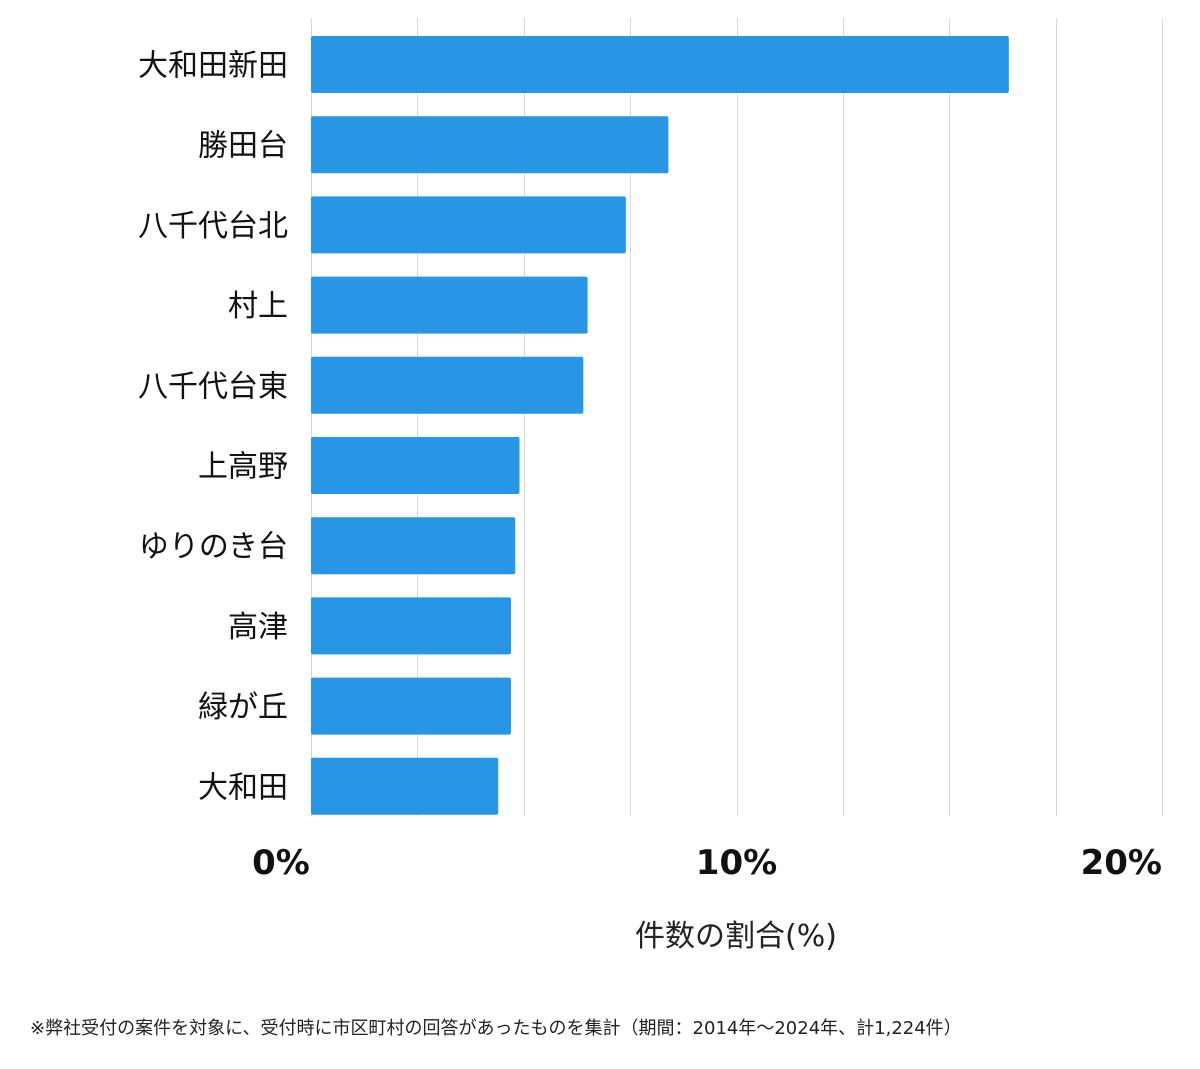 The height and width of the screenshot is (1069, 1200). What do you see at coordinates (213, 66) in the screenshot?
I see `category-label: 大和田新田` at bounding box center [213, 66].